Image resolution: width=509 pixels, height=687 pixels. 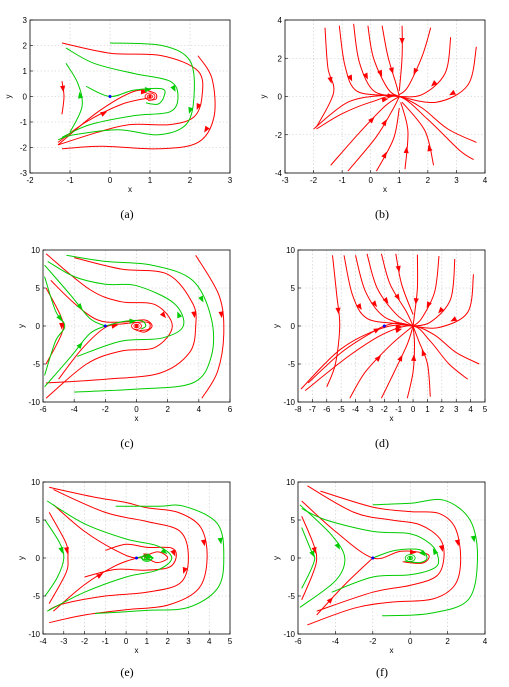 I want to click on xtick-label-b-1: -2, so click(x=314, y=180).